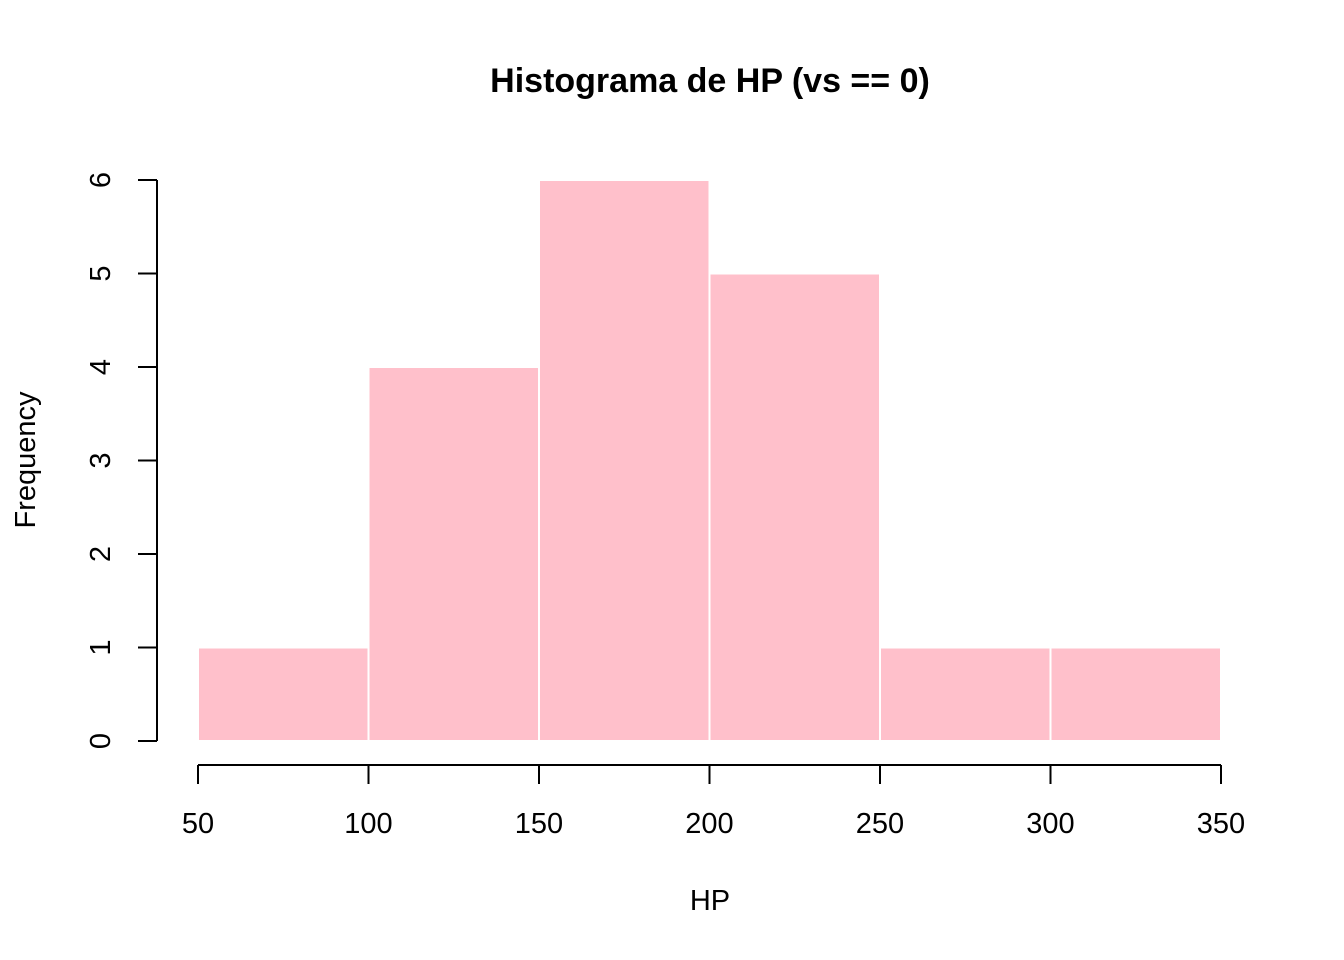  Describe the element at coordinates (710, 901) in the screenshot. I see `x-axis-label: HP` at that location.